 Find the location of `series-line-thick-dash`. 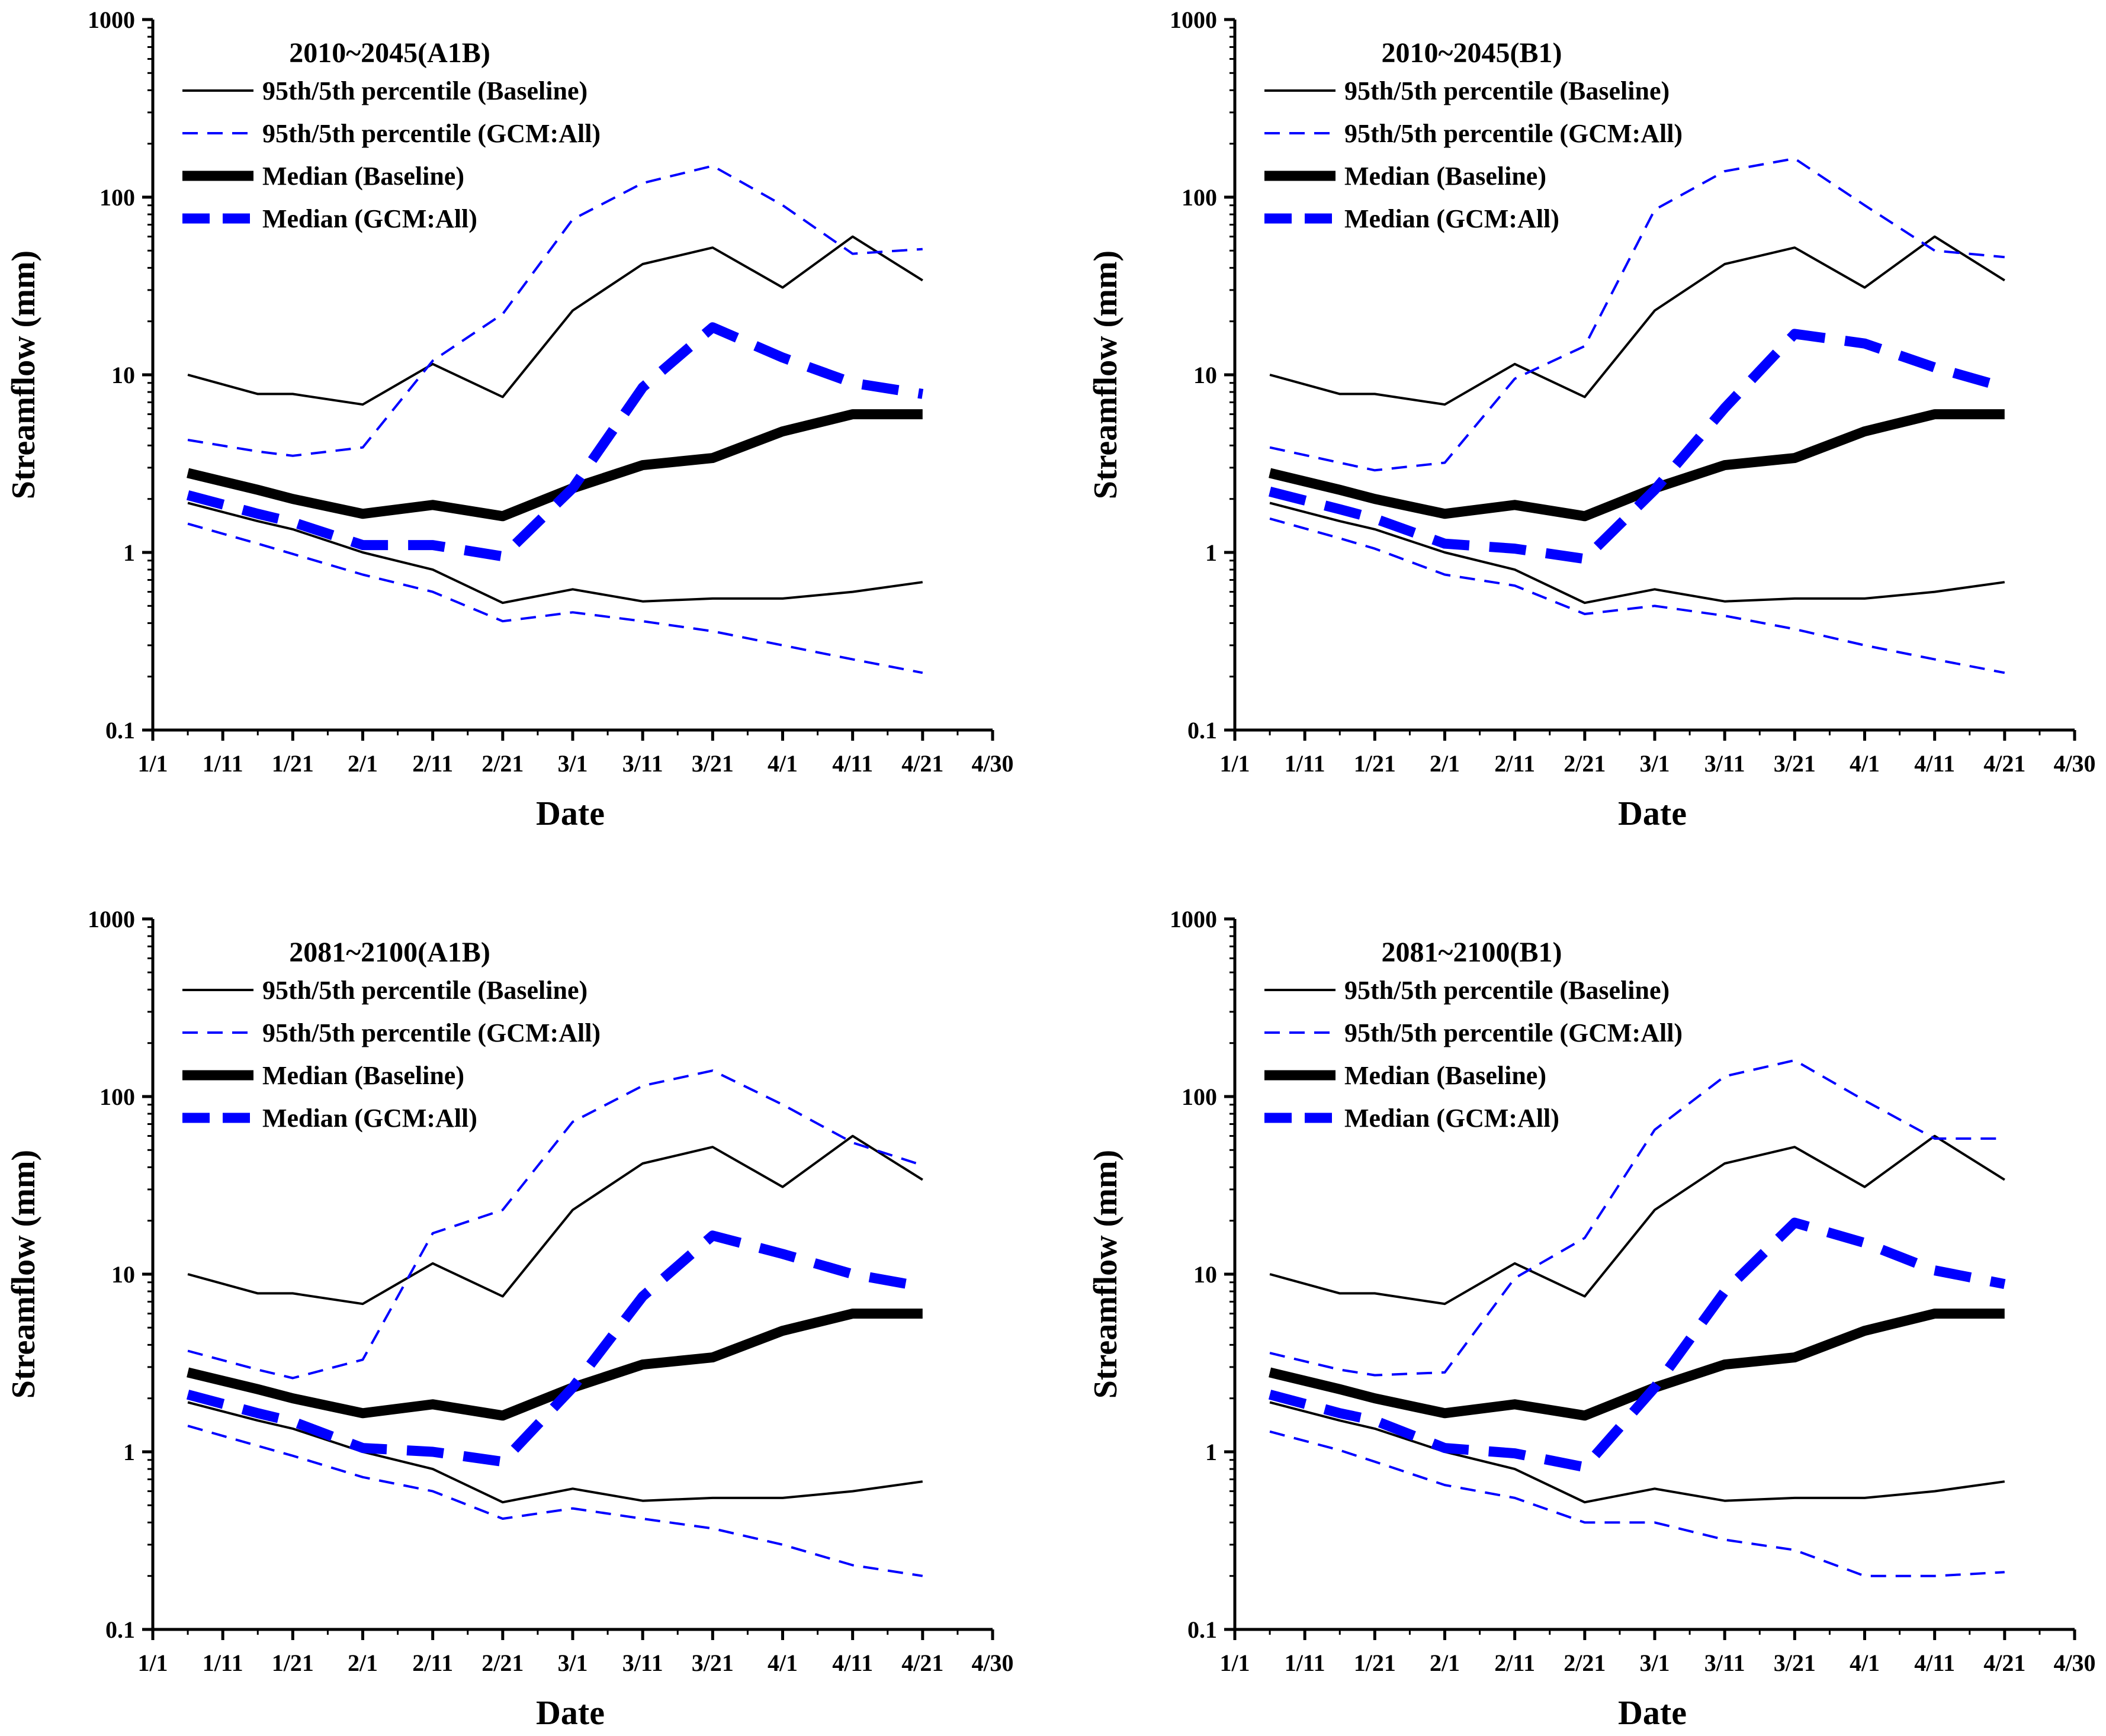

series-line-thick-dash is located at coordinates (555, 1348).